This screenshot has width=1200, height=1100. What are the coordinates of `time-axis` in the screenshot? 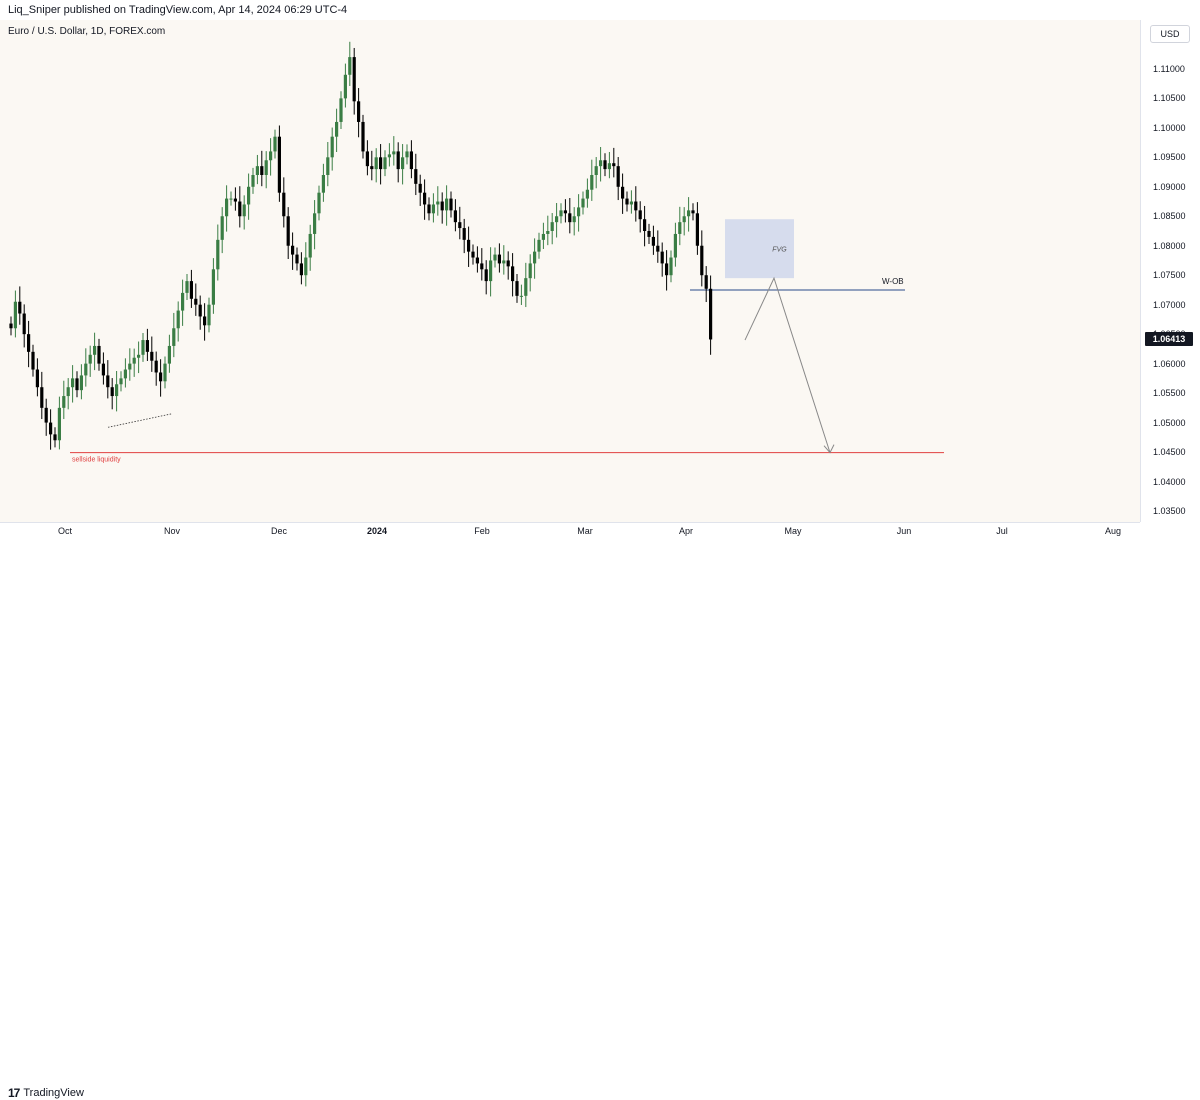 It's located at (570, 531).